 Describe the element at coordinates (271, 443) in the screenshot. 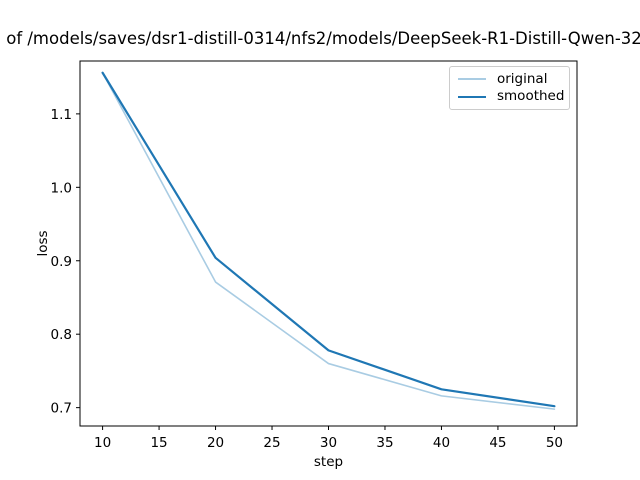

I see `x-tick-label: 25` at that location.